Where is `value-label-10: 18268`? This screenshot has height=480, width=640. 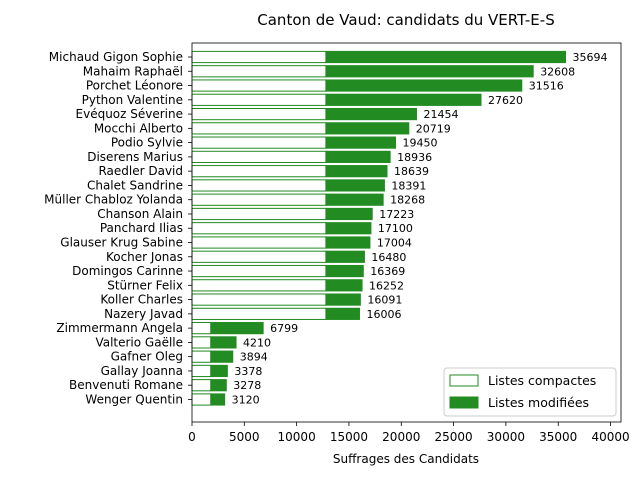 value-label-10: 18268 is located at coordinates (407, 200).